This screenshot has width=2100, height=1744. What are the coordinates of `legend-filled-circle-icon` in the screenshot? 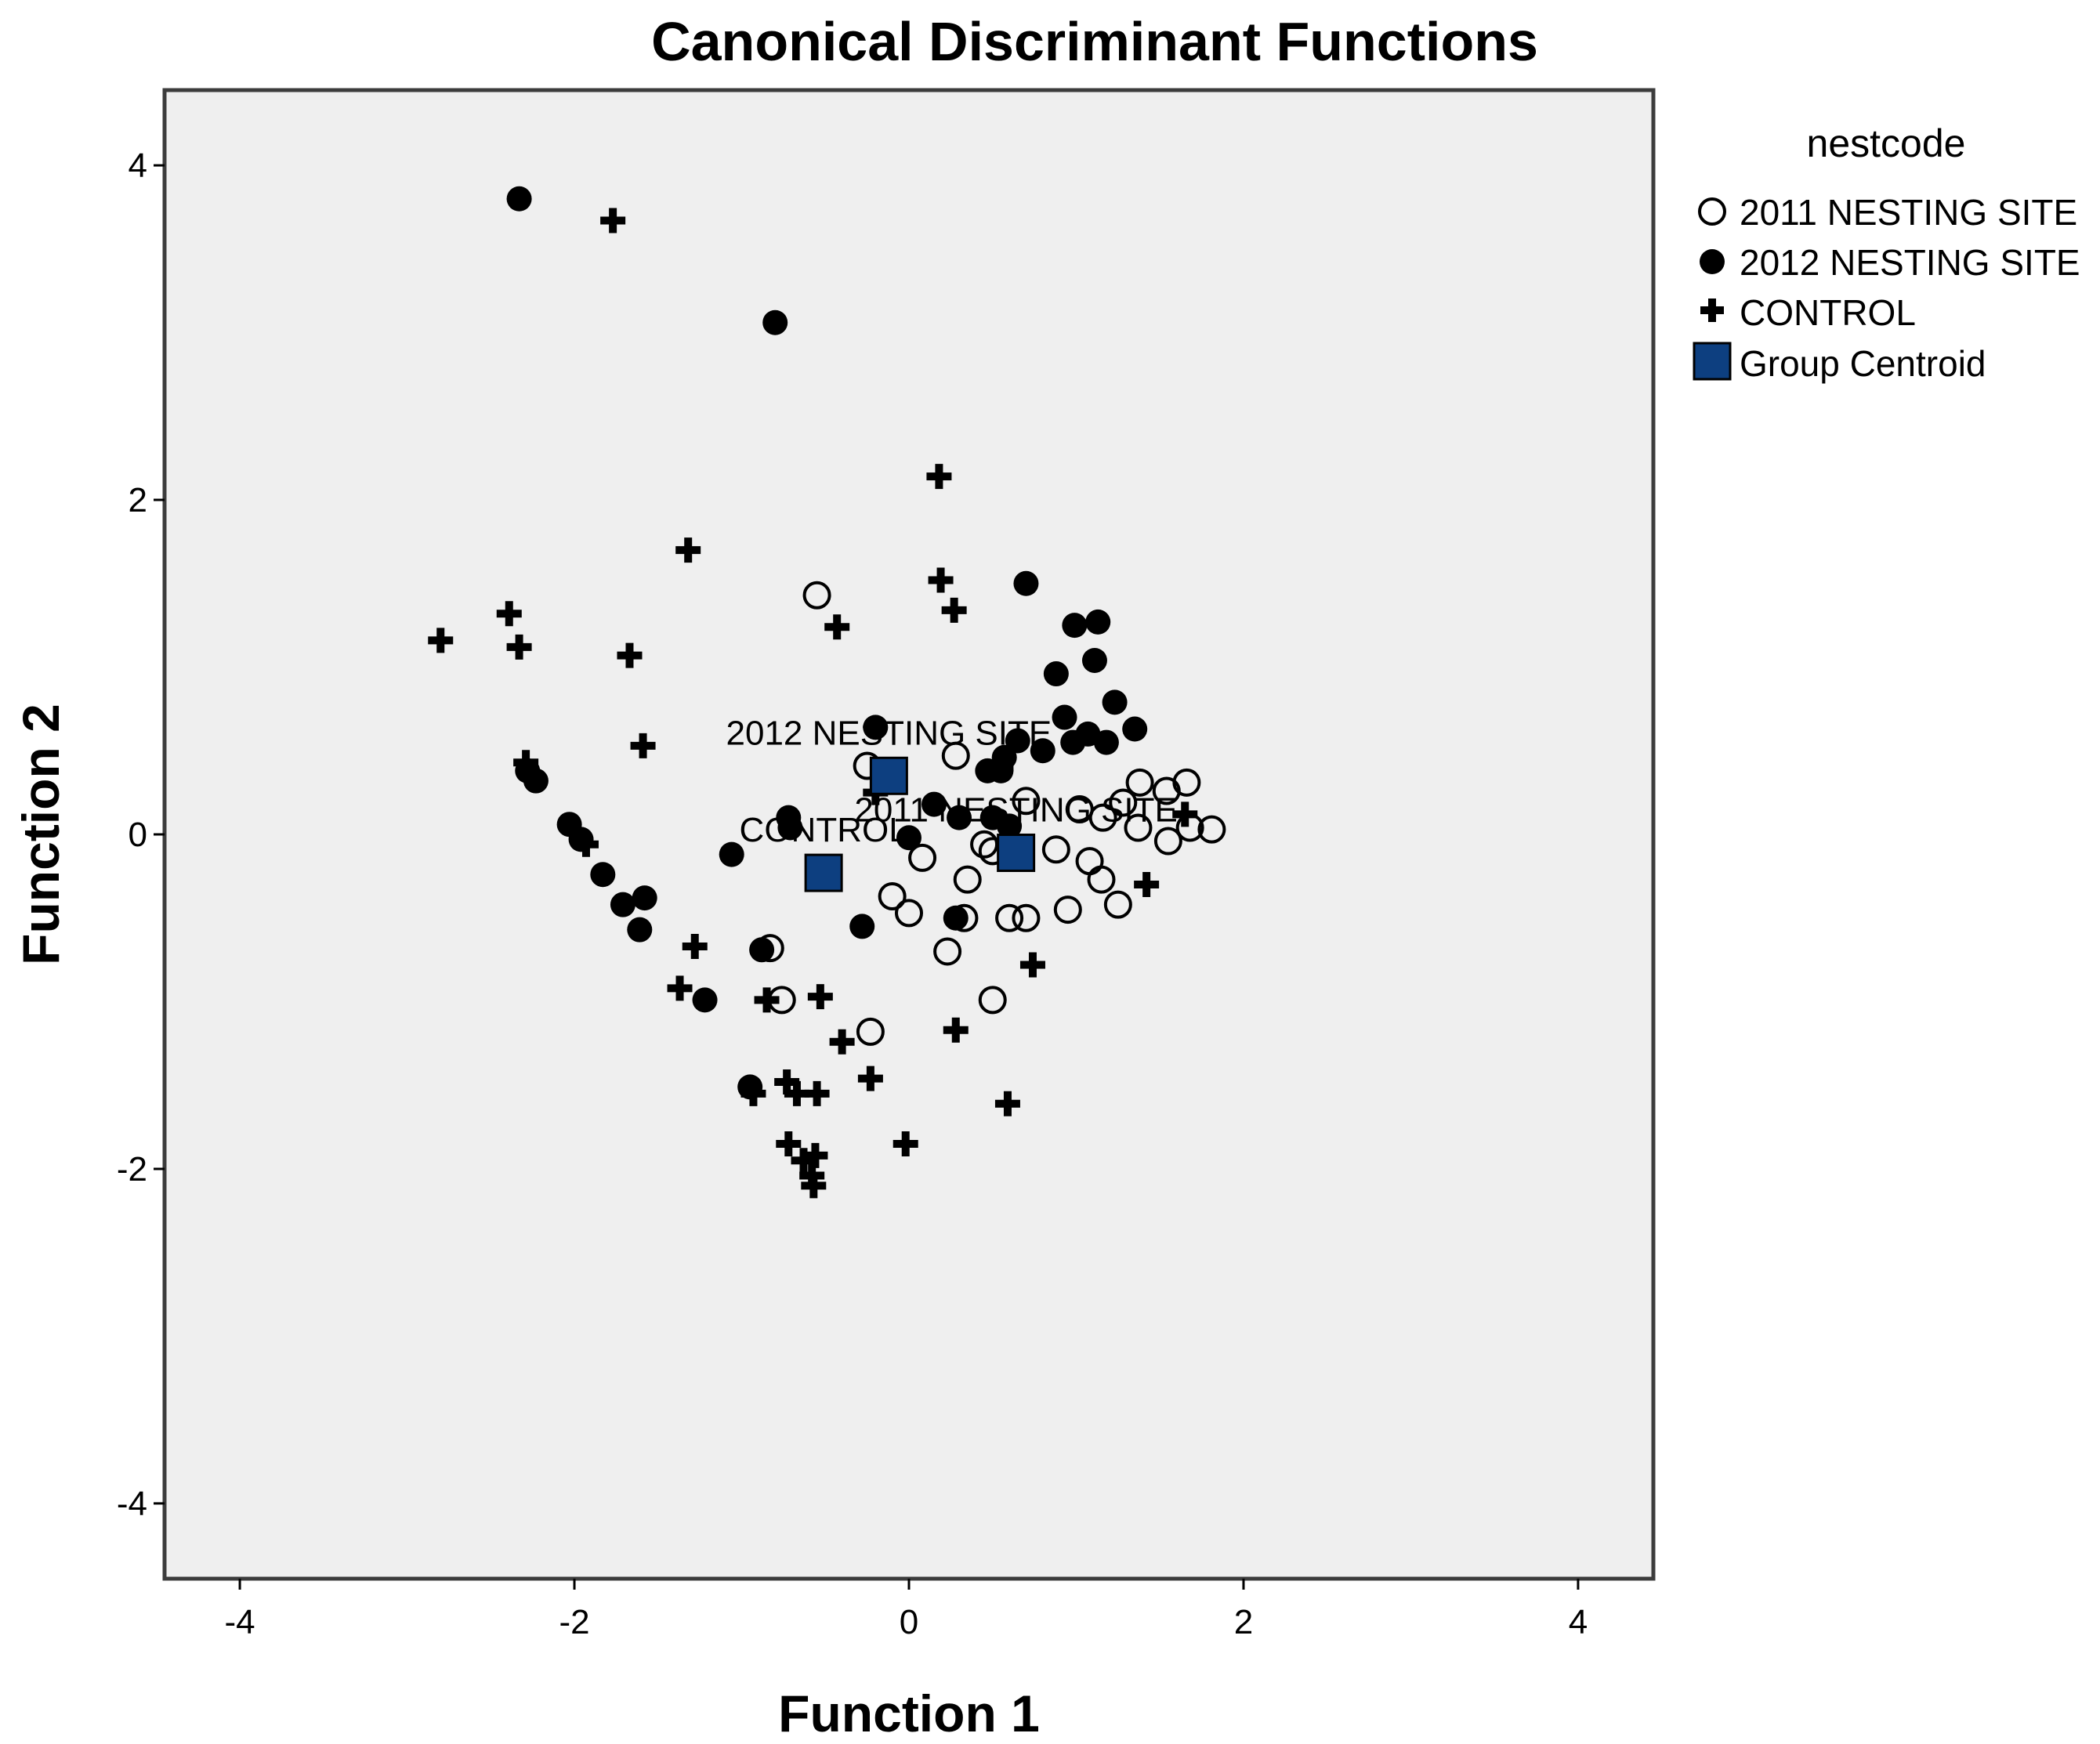 It's located at (1712, 261).